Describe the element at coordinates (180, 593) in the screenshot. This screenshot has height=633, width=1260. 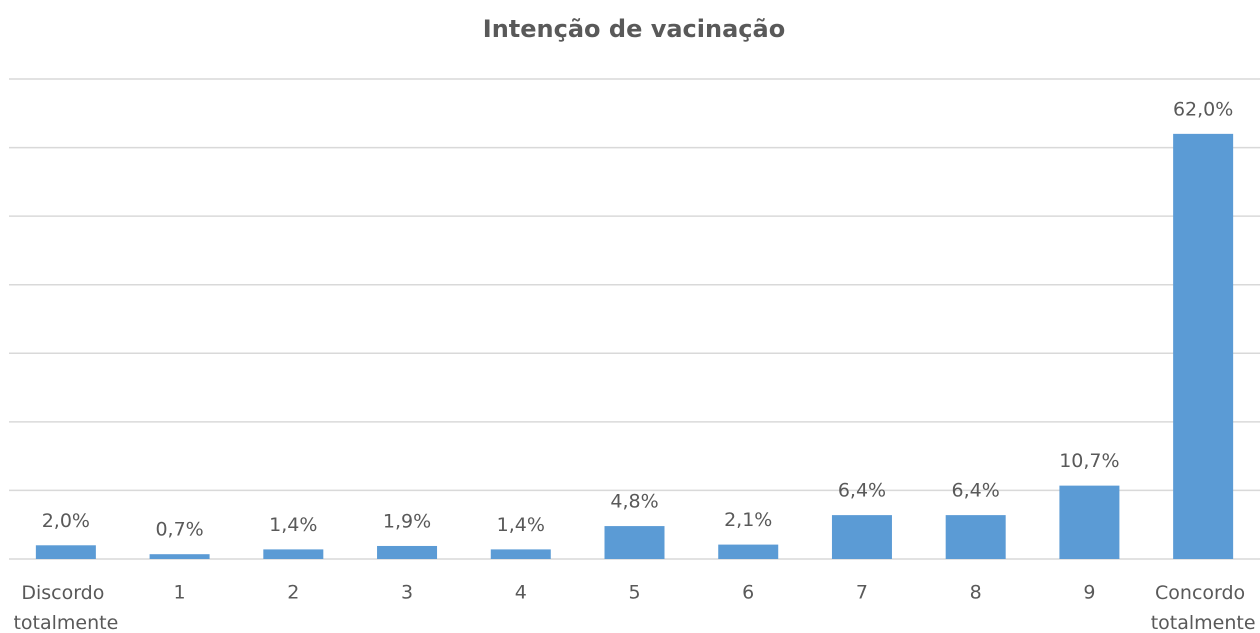
I see `x-tick-label: 1` at that location.